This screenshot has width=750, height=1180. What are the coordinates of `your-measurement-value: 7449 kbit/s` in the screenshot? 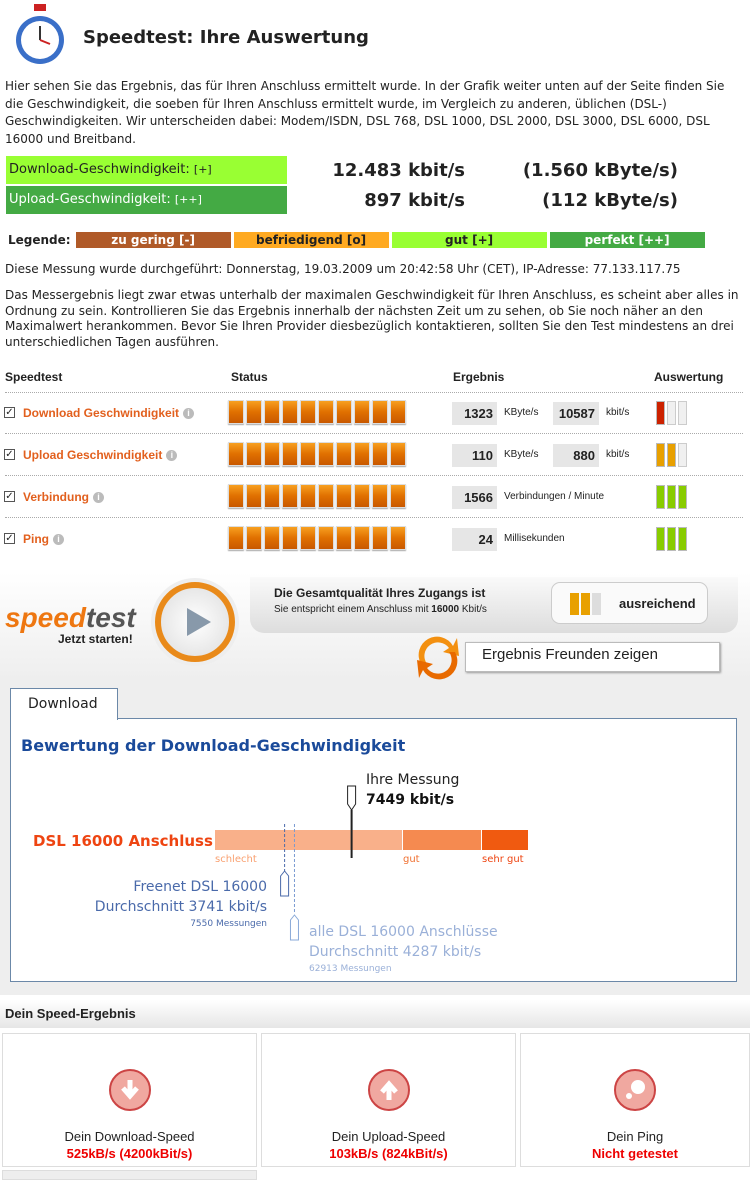 It's located at (410, 800).